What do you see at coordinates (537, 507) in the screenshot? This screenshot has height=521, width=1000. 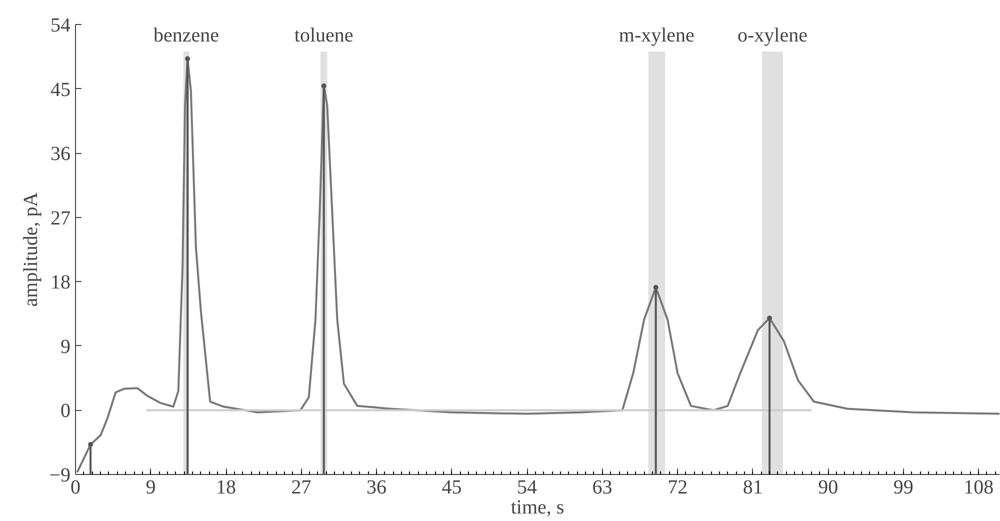 I see `x-axis-title: time, s` at bounding box center [537, 507].